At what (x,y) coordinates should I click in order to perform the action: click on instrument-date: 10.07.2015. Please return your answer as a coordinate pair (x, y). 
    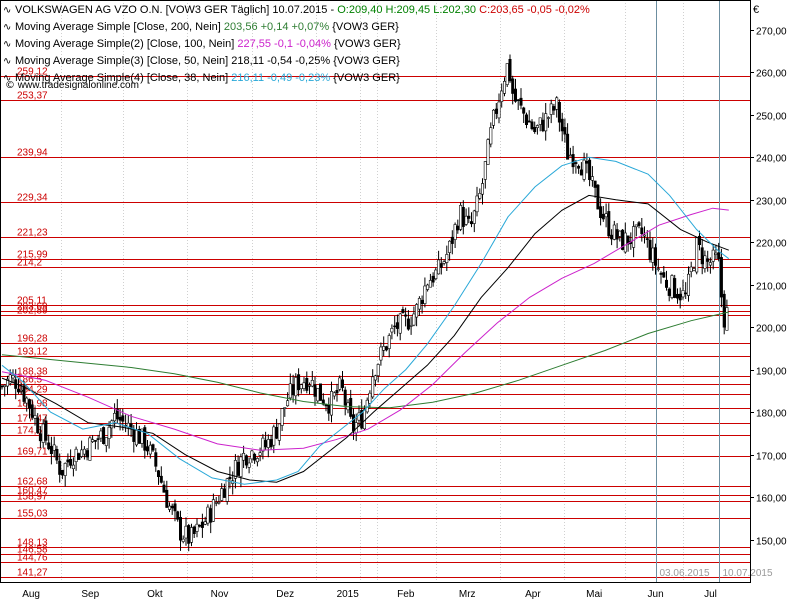
    Looking at the image, I should click on (300, 10).